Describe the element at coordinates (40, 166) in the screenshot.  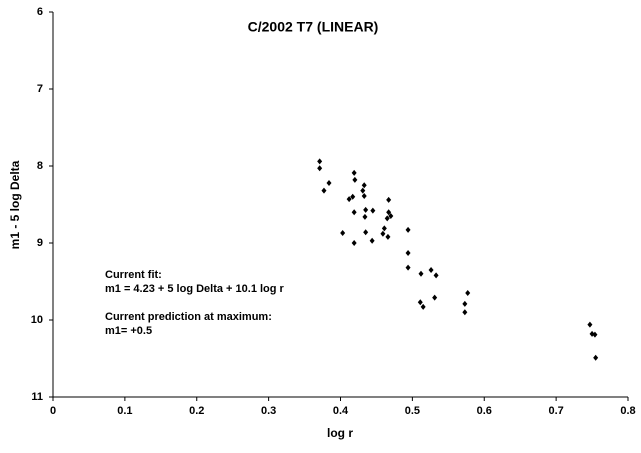
I see `y-tick-label: 8` at that location.